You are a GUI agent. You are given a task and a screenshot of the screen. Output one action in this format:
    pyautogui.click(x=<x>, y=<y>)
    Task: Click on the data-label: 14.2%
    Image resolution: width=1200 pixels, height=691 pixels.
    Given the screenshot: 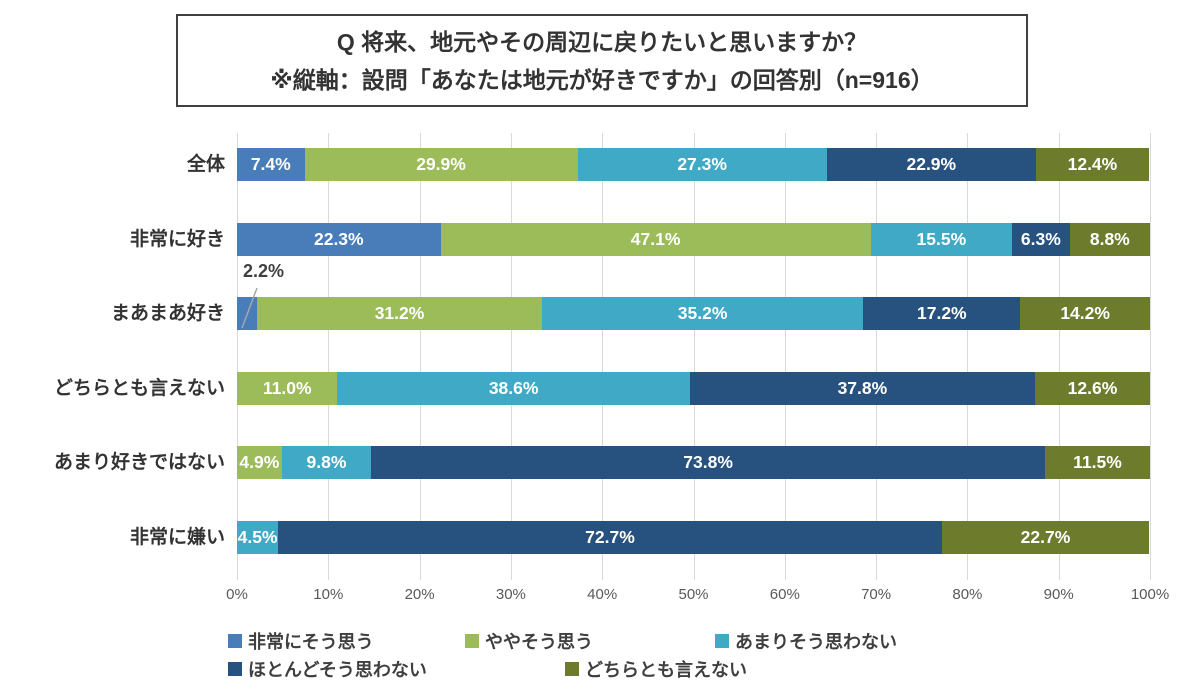 What is the action you would take?
    pyautogui.click(x=1085, y=313)
    